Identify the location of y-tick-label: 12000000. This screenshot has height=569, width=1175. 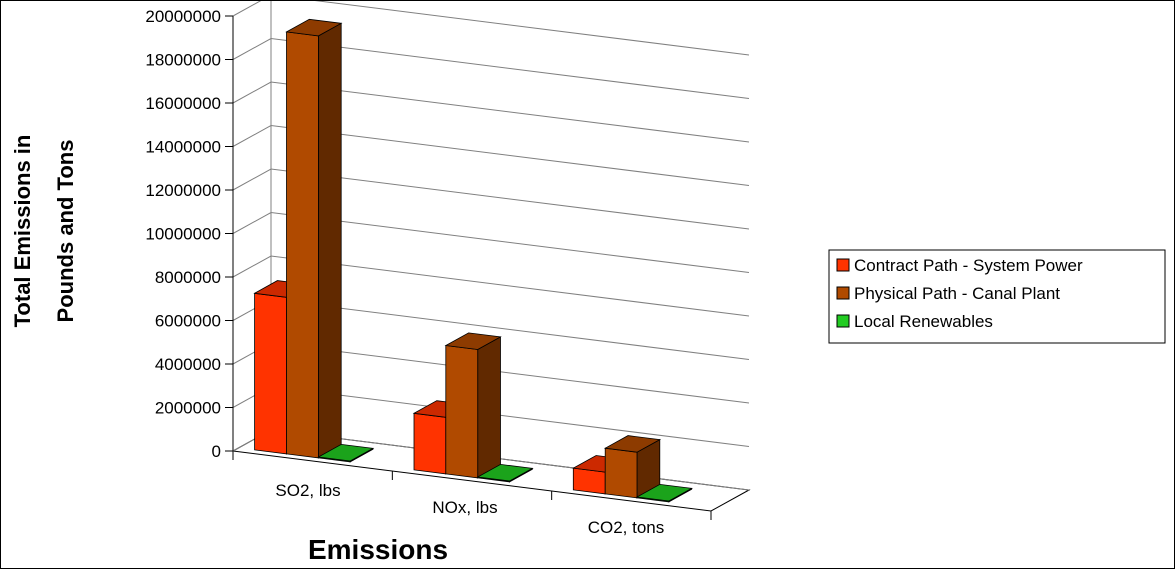
(183, 190).